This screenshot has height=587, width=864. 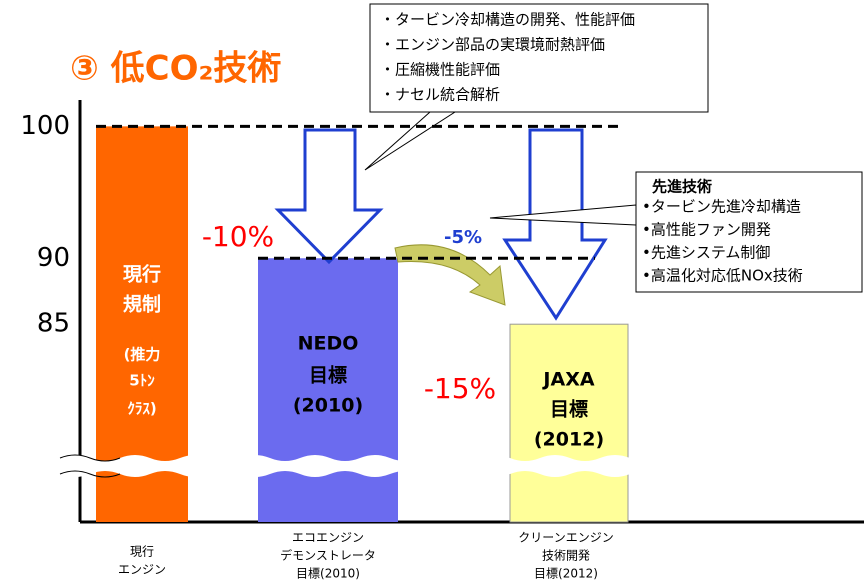 I want to click on callout-text: •高性能ファン開発, so click(x=706, y=230).